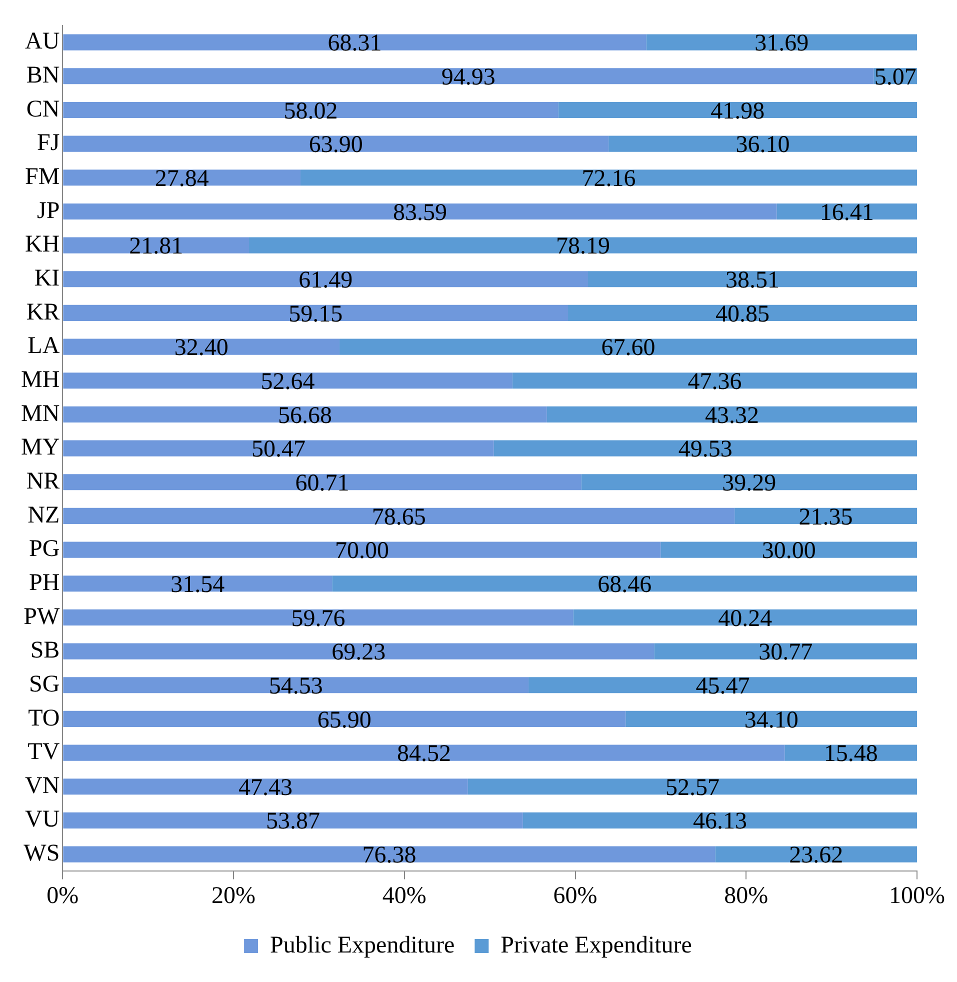 This screenshot has height=982, width=957. Describe the element at coordinates (62, 895) in the screenshot. I see `x-tick-label: 0%` at that location.